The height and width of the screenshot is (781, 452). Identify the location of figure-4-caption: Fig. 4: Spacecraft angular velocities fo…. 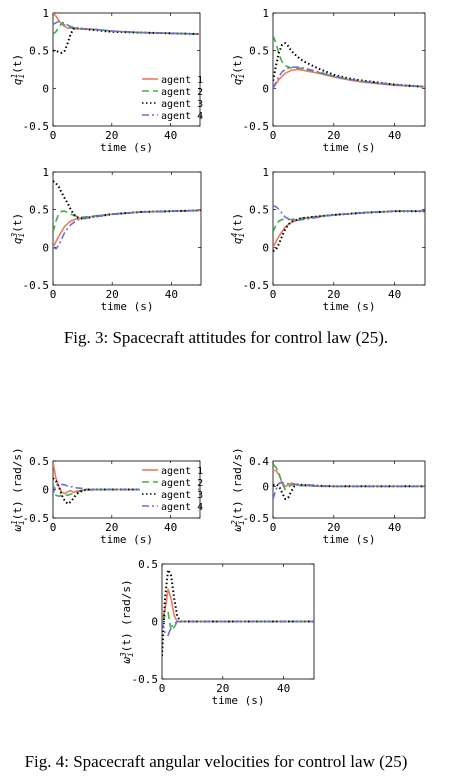
(216, 761).